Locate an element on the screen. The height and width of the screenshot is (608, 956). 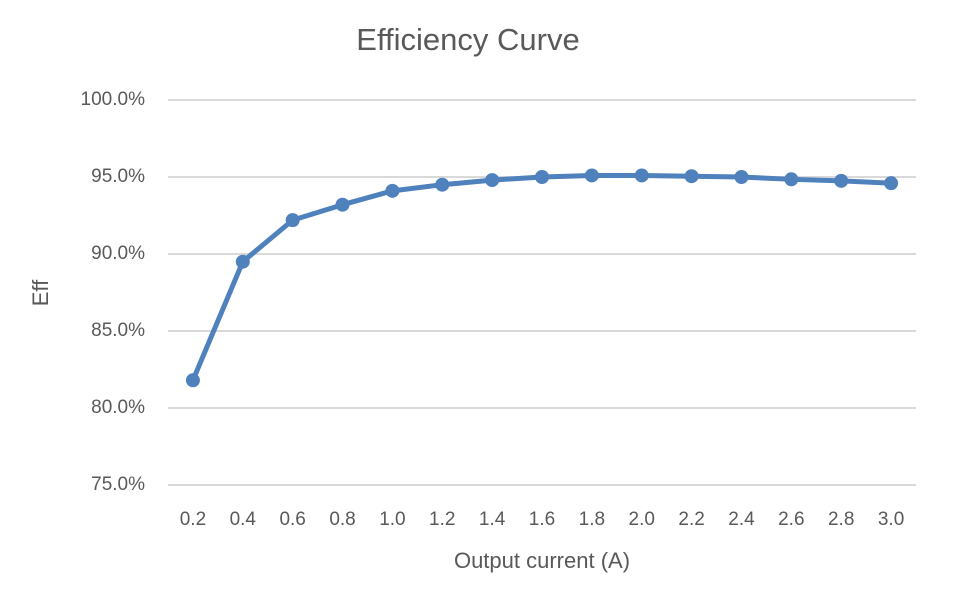
x-tick-label: 2.8 is located at coordinates (841, 519).